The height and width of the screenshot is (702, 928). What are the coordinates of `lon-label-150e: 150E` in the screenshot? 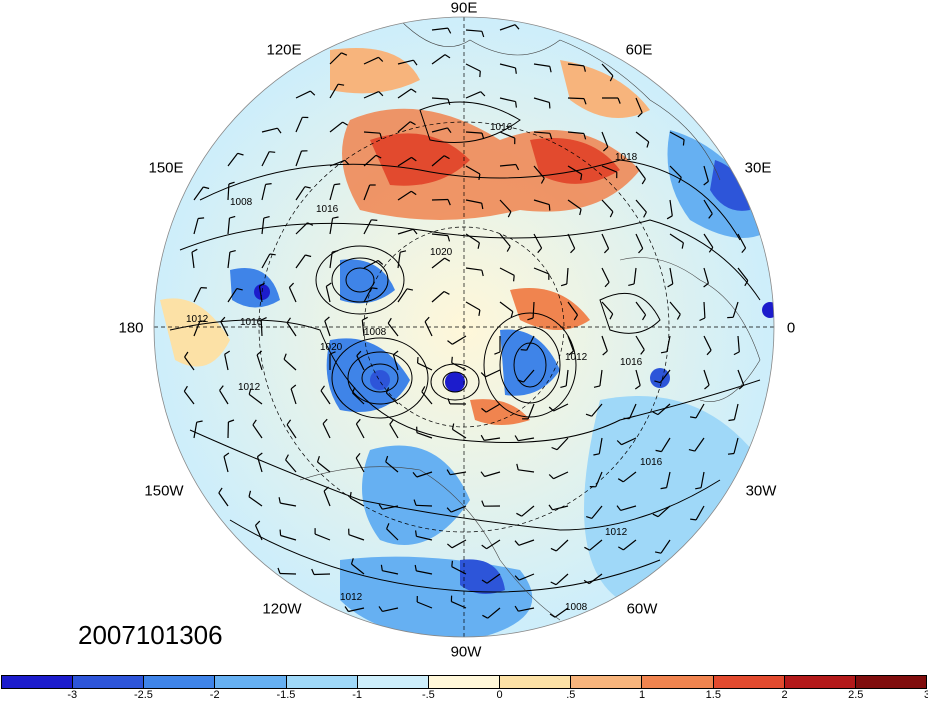 It's located at (166, 168).